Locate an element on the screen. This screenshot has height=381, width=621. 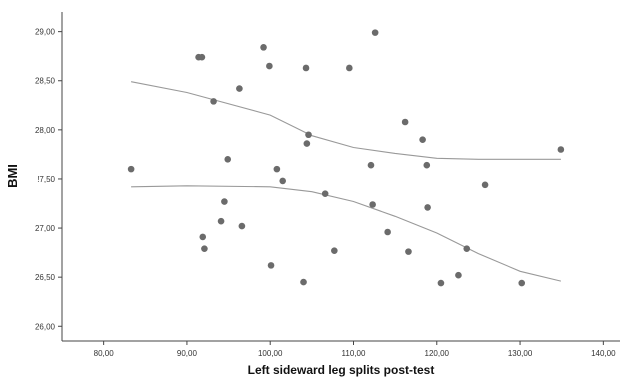
x-tick-label: 100,00 is located at coordinates (270, 353).